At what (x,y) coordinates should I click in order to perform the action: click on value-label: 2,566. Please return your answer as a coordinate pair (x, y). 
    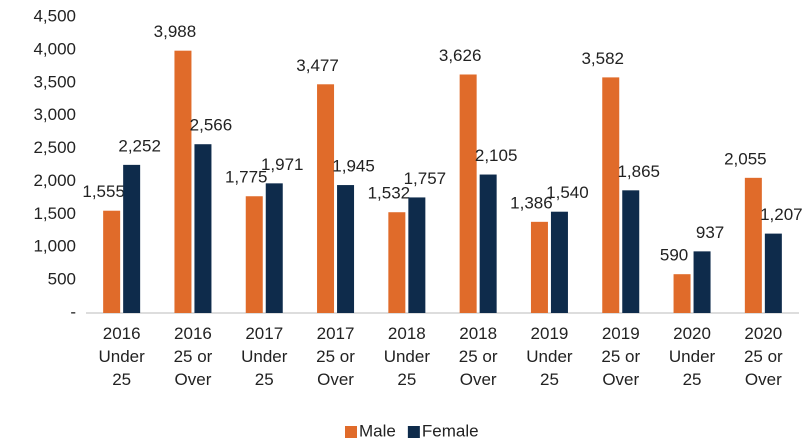
    Looking at the image, I should click on (211, 125).